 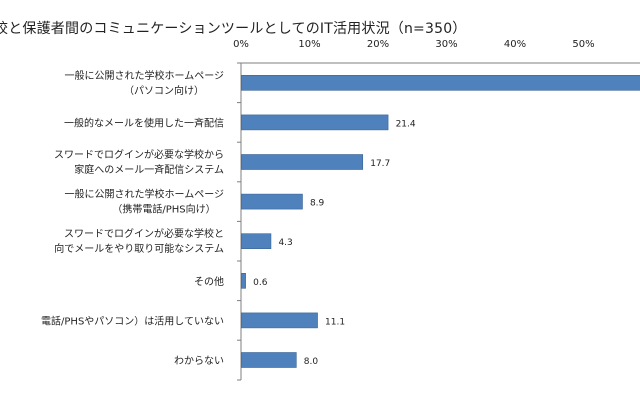 I want to click on category-label: （携帯電話/PHS向け）, so click(x=163, y=209).